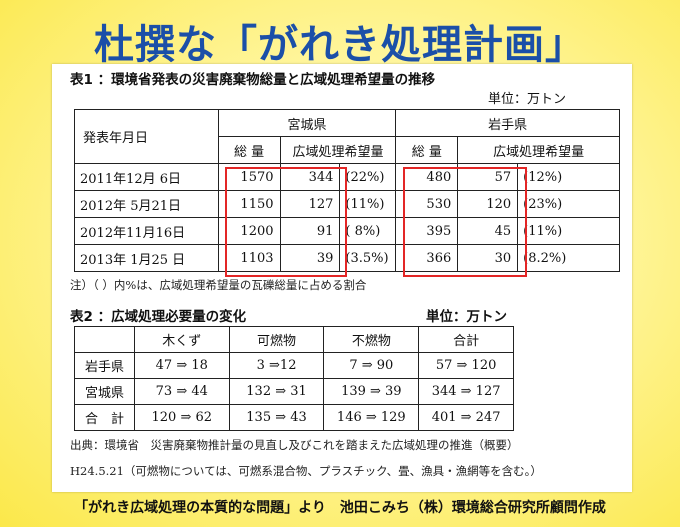 The width and height of the screenshot is (680, 527). What do you see at coordinates (368, 177) in the screenshot?
I see `miyagi-pct-cell: (22%)` at bounding box center [368, 177].